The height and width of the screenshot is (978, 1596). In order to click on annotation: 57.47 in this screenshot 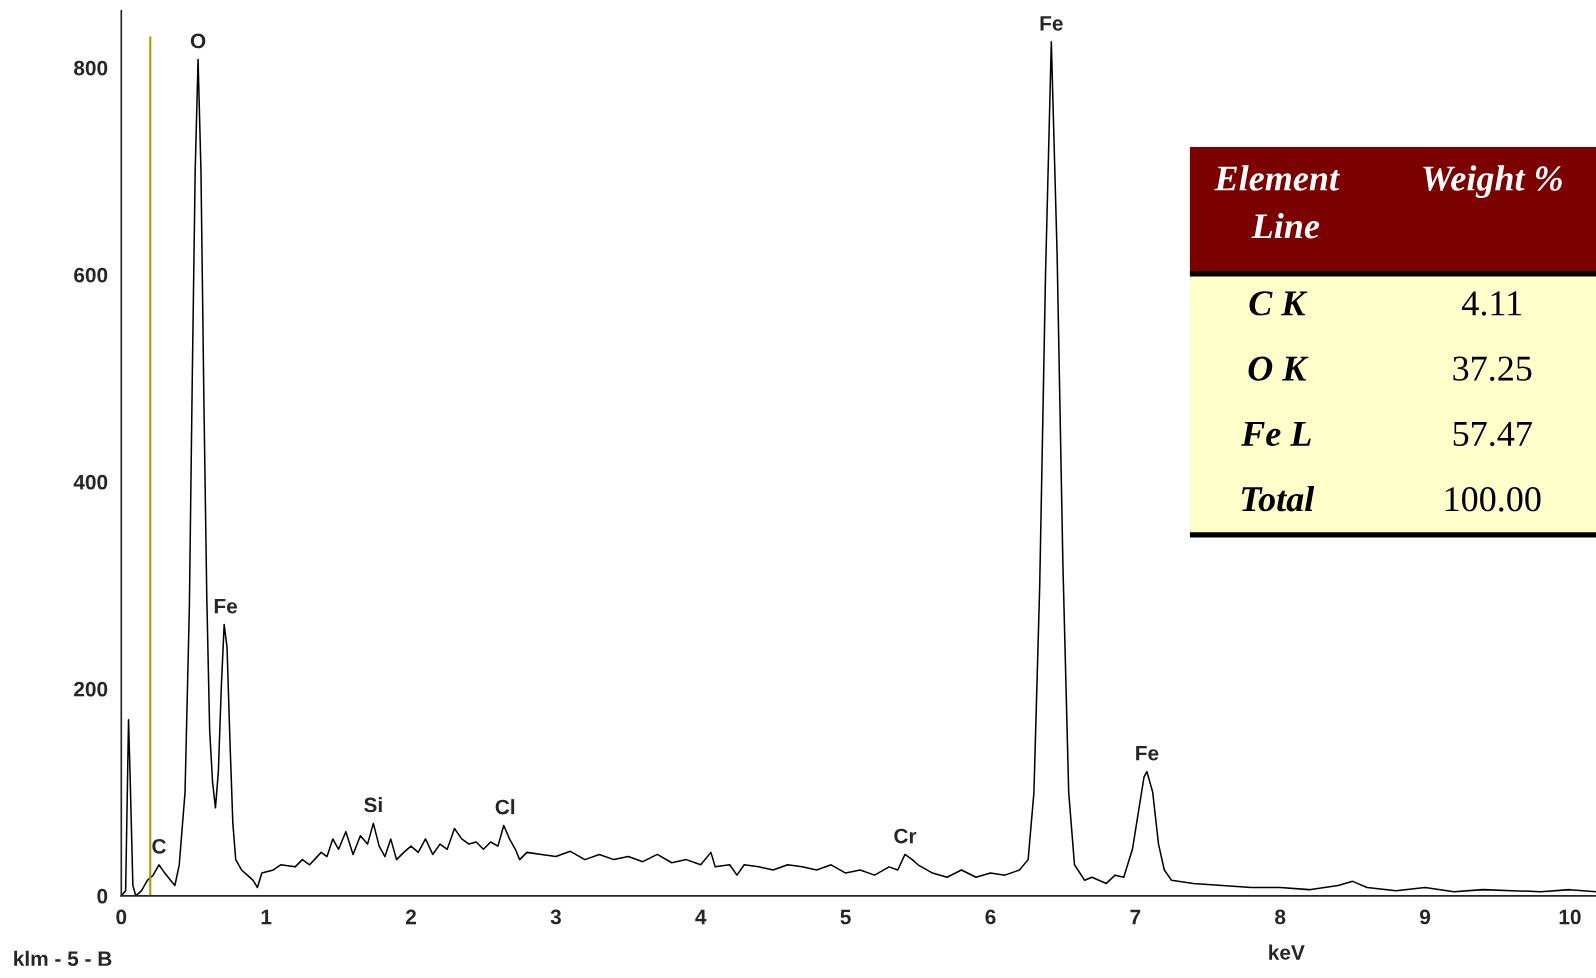, I will do `click(1492, 434)`.